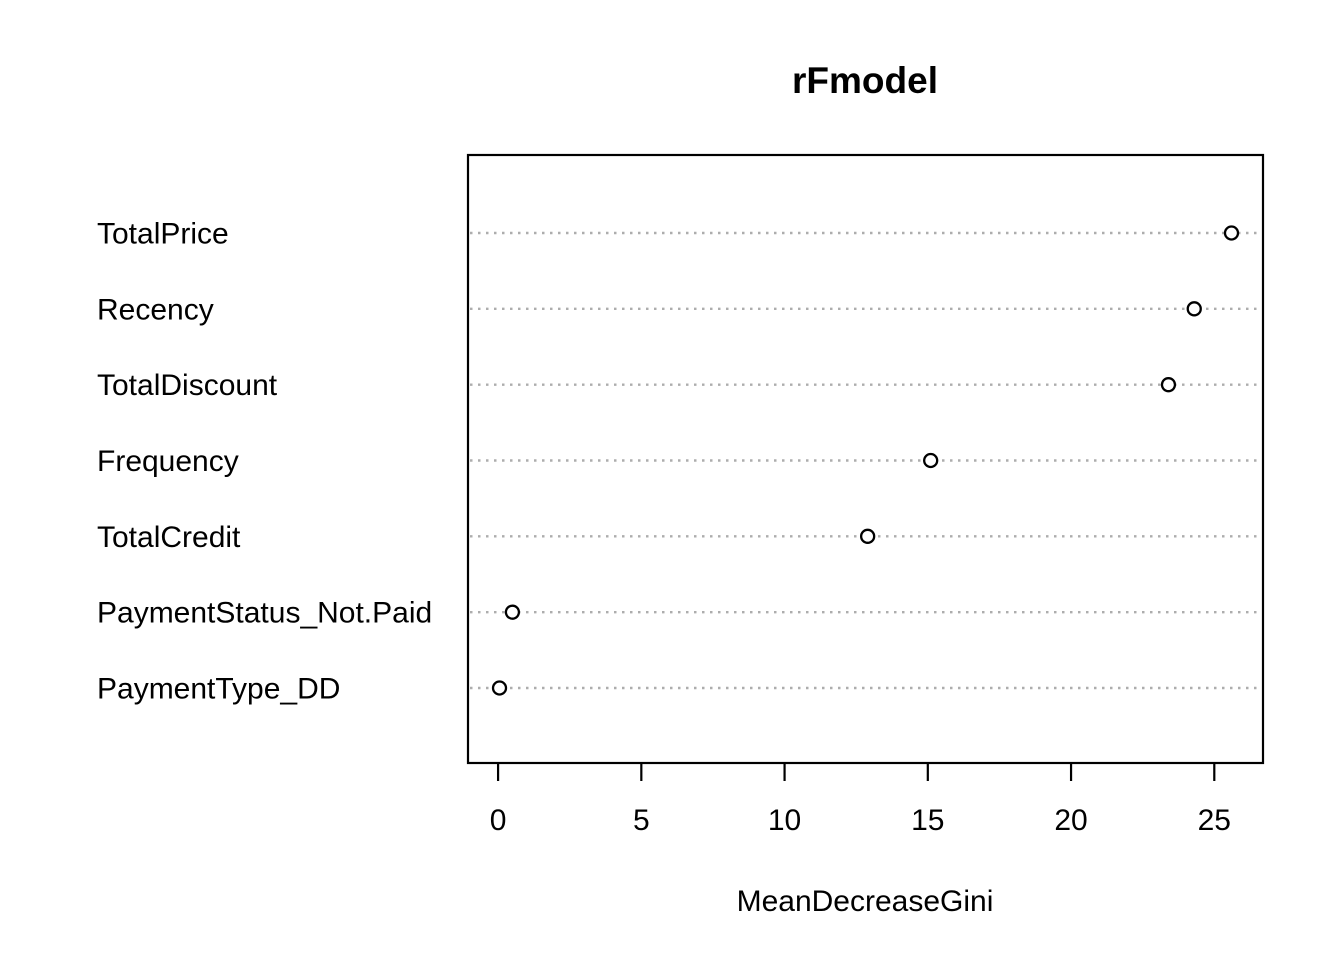  Describe the element at coordinates (641, 820) in the screenshot. I see `x-tick-label: 5` at that location.